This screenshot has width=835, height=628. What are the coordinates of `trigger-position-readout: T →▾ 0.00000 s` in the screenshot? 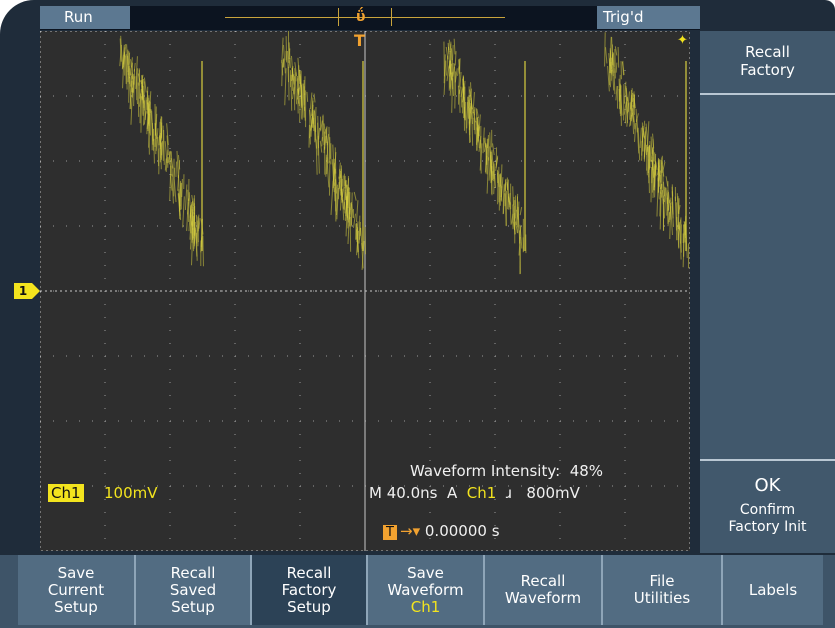 It's located at (441, 531).